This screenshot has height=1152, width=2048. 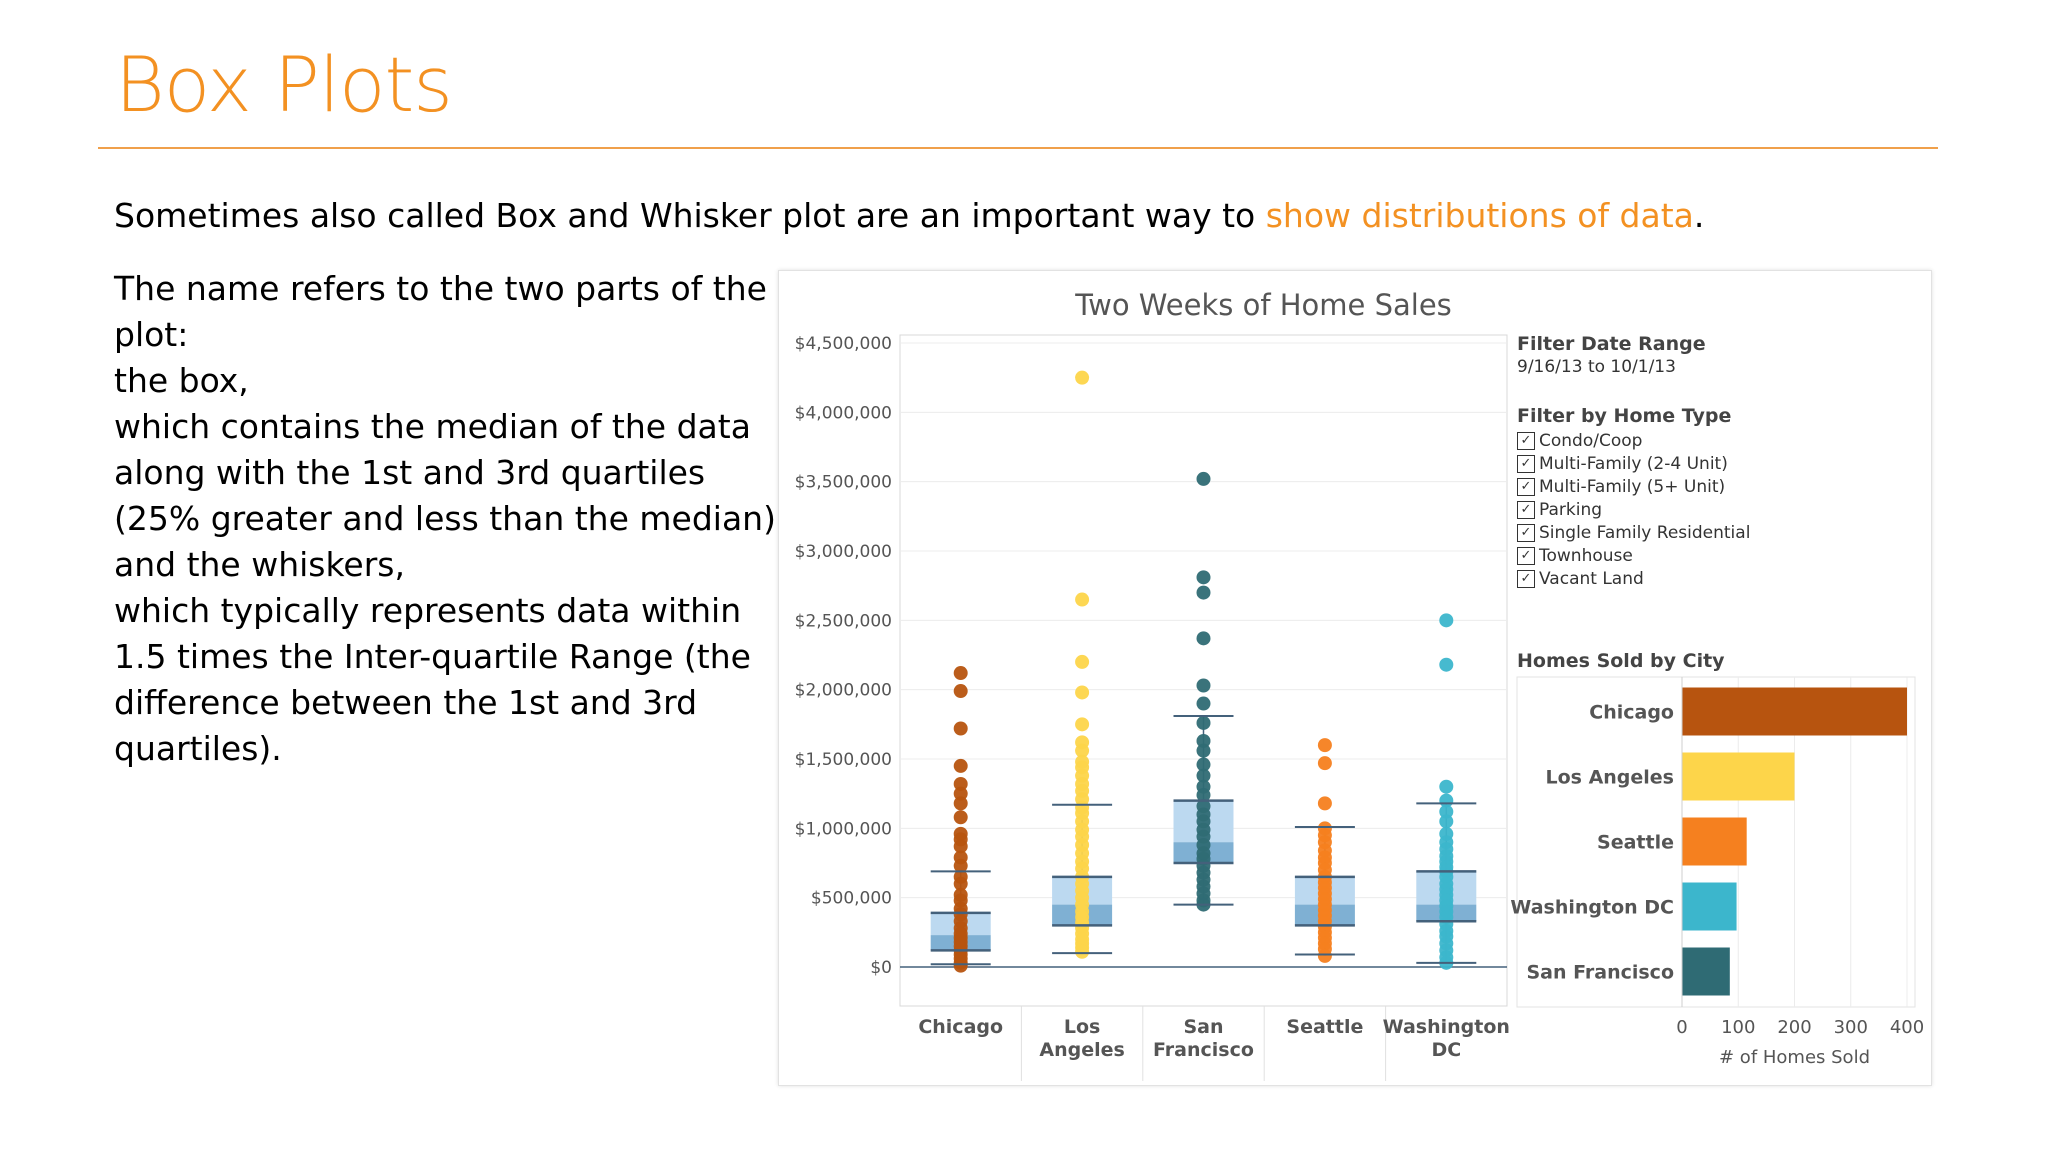 I want to click on y-tick-label: $2,000,000, so click(x=843, y=691).